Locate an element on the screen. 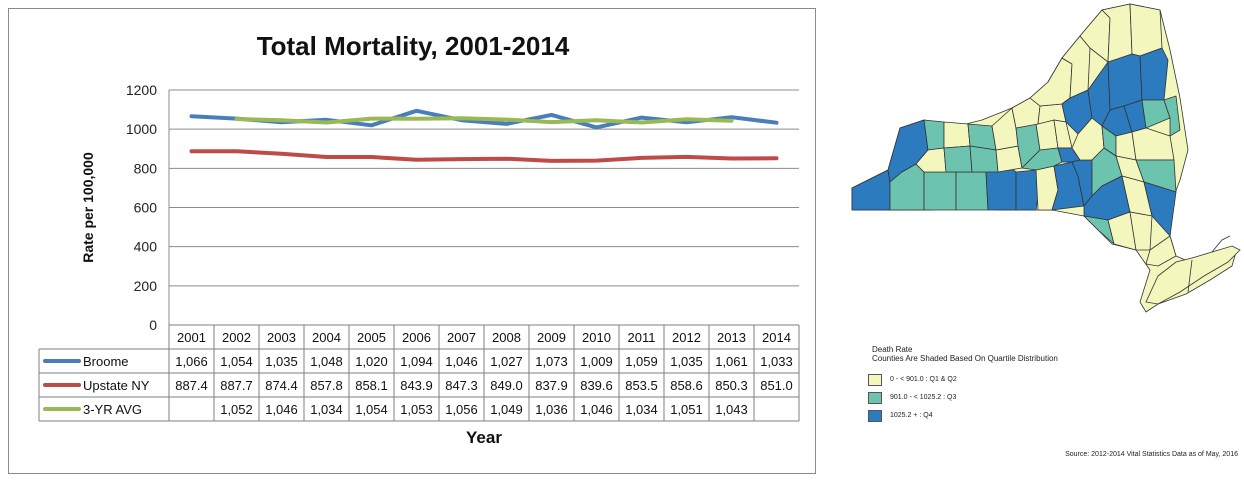 This screenshot has width=1244, height=481. county-seneca is located at coordinates (1009, 159).